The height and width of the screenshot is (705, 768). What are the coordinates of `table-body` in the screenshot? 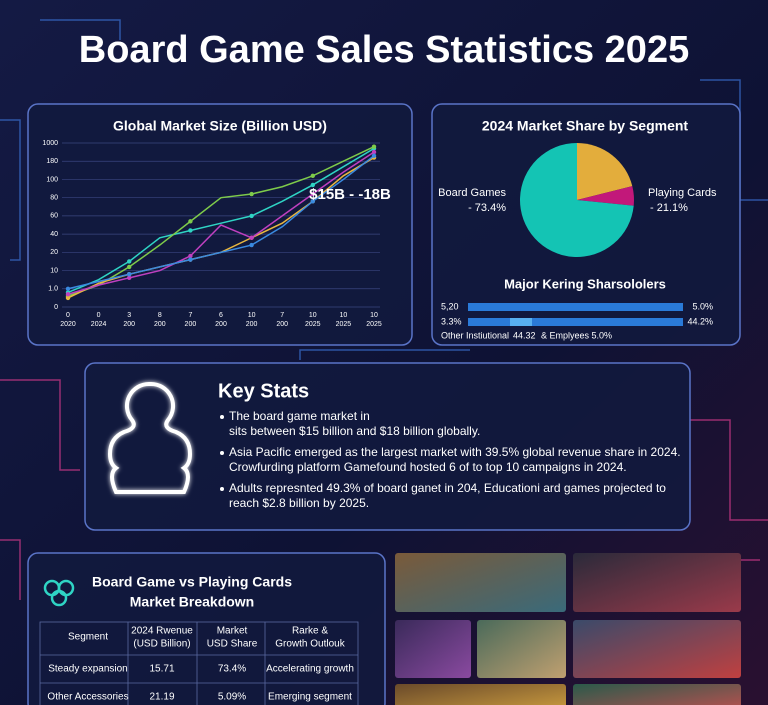 It's located at (199, 663).